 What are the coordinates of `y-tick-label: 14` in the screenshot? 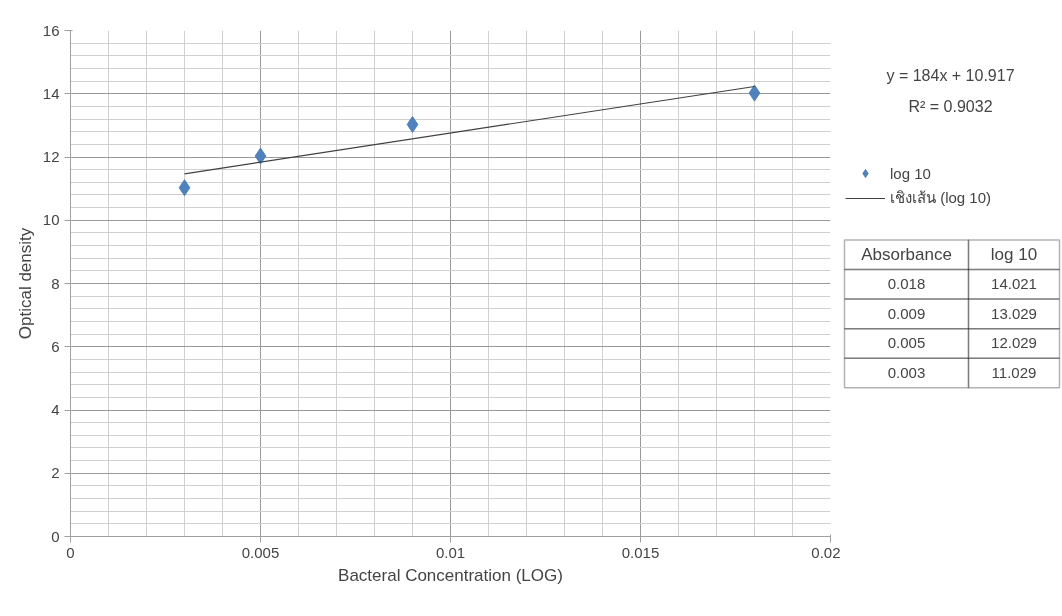 It's located at (51, 93).